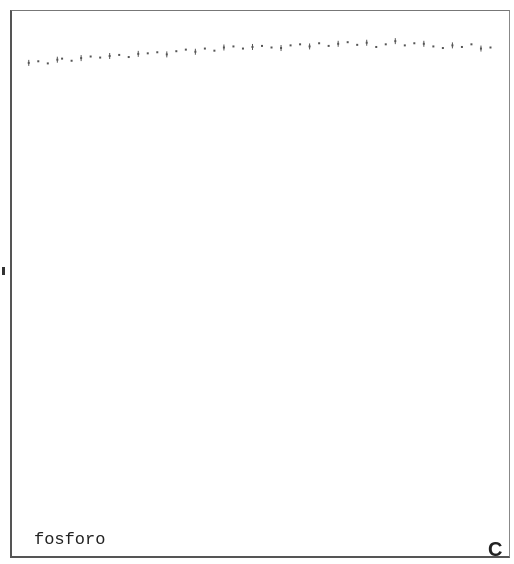 This screenshot has height=564, width=514. What do you see at coordinates (495, 550) in the screenshot?
I see `panel-letter: C` at bounding box center [495, 550].